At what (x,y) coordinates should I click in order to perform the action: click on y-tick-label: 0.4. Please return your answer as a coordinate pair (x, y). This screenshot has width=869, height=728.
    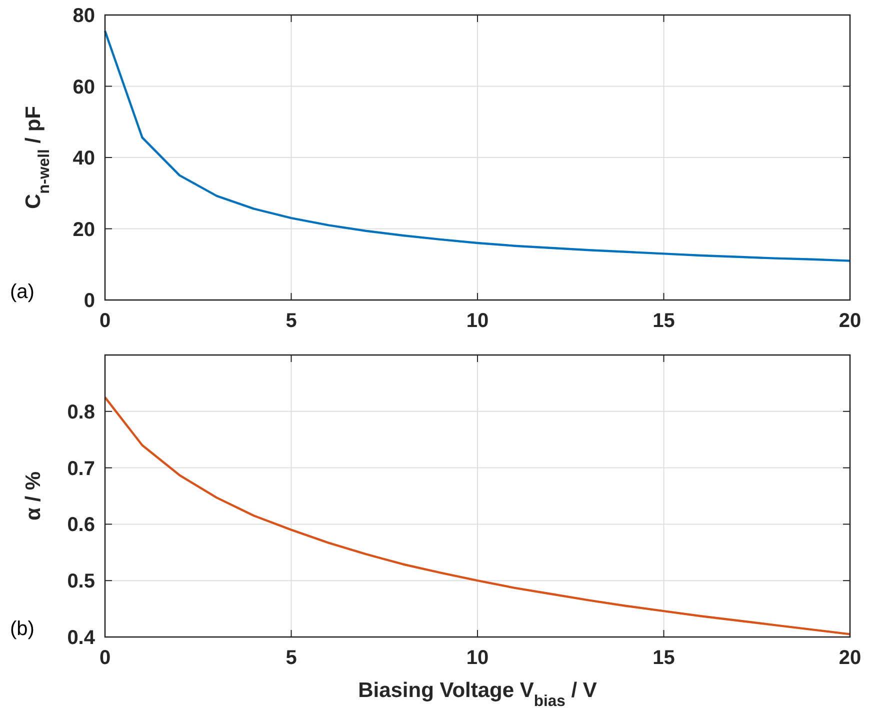
    Looking at the image, I should click on (81, 638).